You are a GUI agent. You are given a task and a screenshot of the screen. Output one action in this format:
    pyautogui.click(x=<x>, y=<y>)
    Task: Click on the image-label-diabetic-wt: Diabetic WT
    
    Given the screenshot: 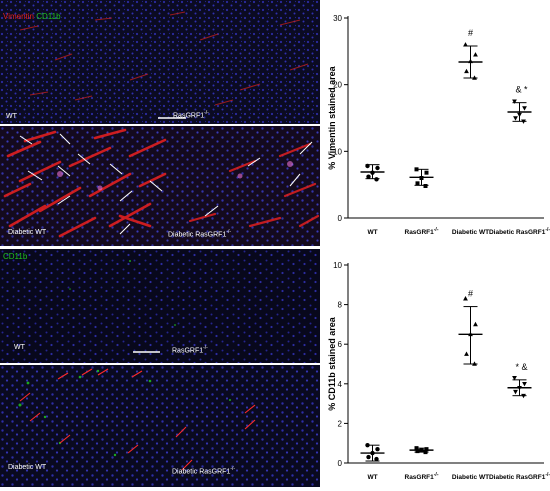 What is the action you would take?
    pyautogui.click(x=27, y=232)
    